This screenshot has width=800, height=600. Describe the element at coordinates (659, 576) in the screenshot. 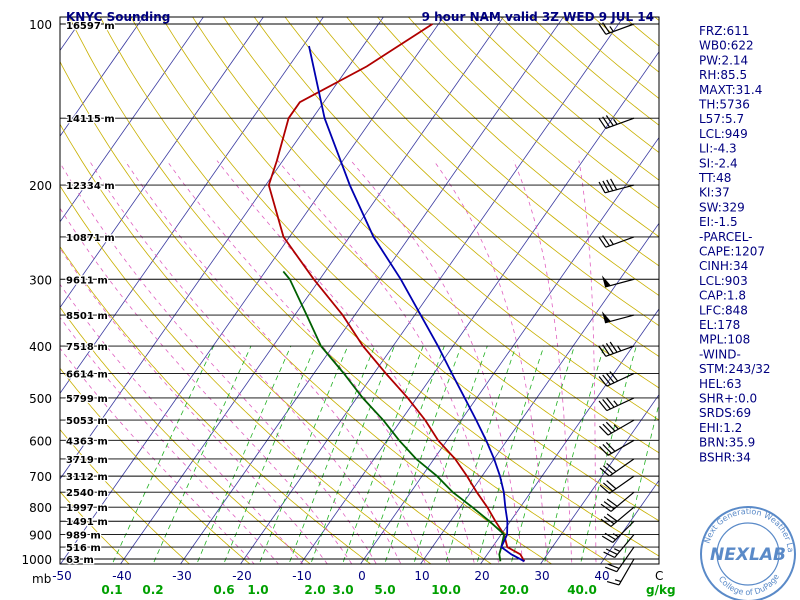

I see `temperature-unit: C` at that location.